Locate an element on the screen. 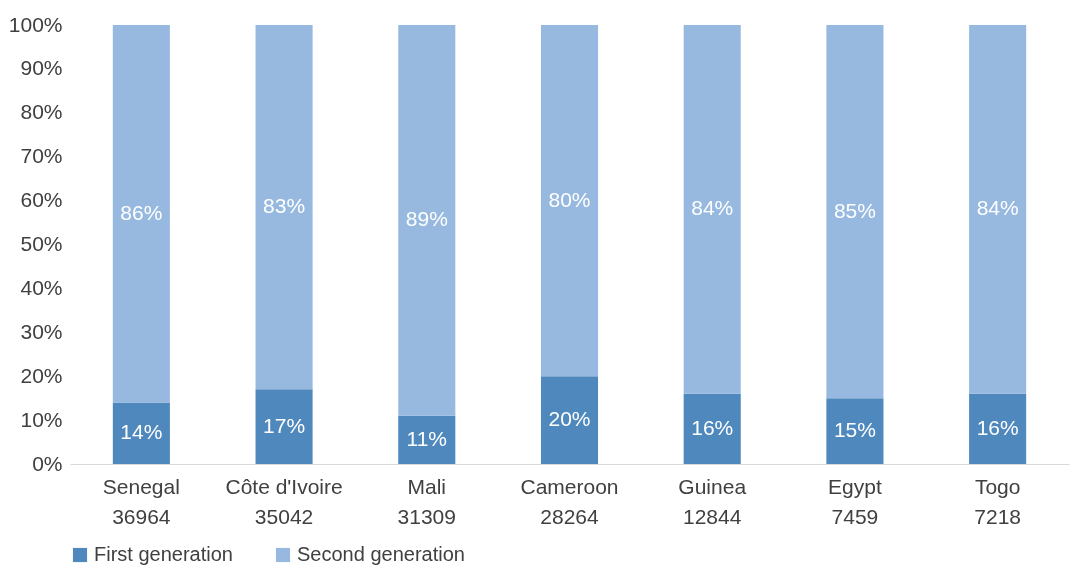  y-tick-label: 0% is located at coordinates (47, 463).